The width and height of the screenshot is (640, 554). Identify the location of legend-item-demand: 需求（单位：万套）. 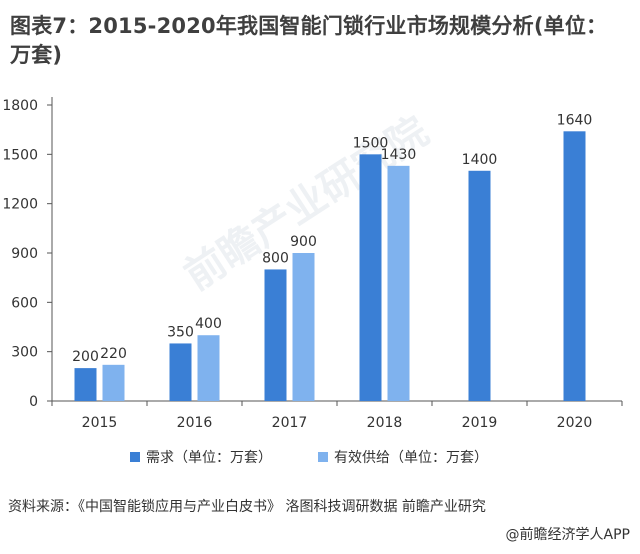
(201, 458).